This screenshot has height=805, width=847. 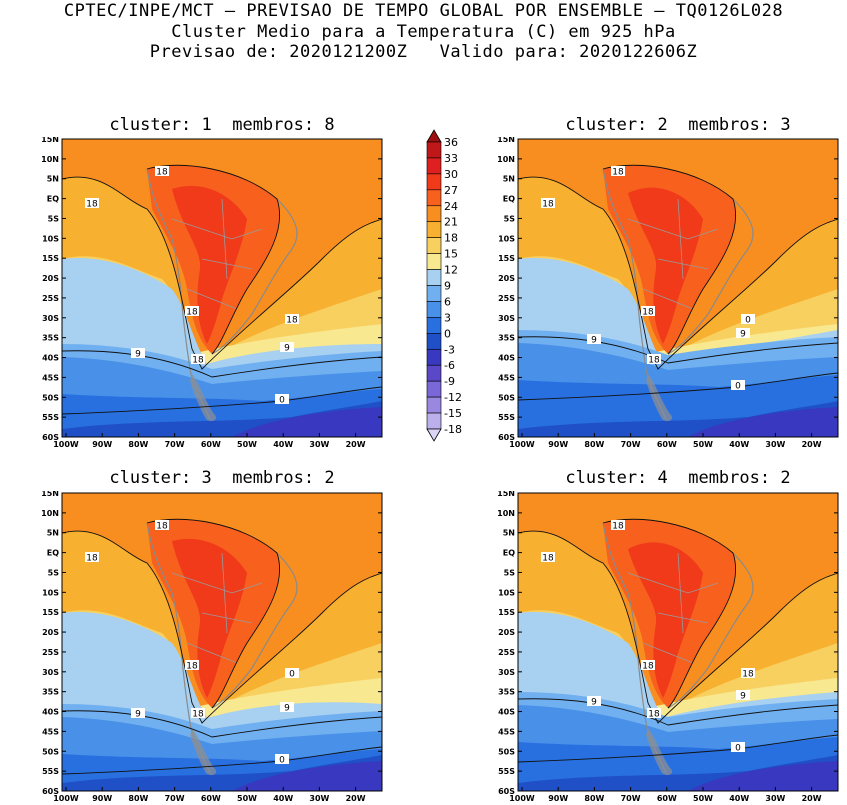 What do you see at coordinates (451, 174) in the screenshot?
I see `colorbar-label: 30` at bounding box center [451, 174].